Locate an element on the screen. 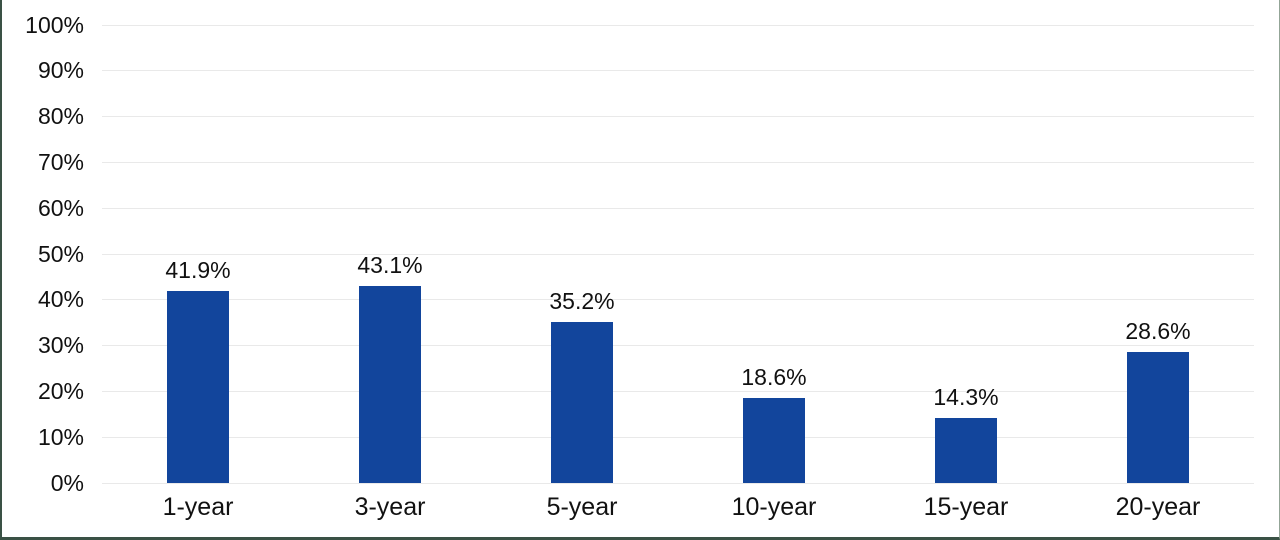 The image size is (1280, 540). bar-value-label-5-year: 35.2% is located at coordinates (582, 300).